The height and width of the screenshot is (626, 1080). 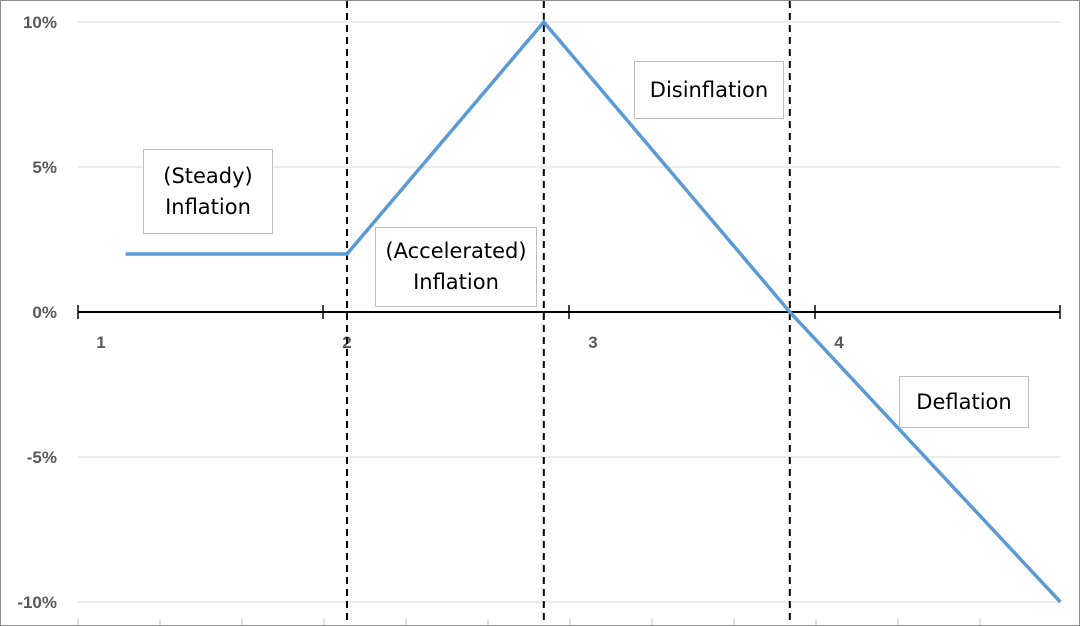 I want to click on annotation-accelerated-line2: Inflation, so click(x=456, y=282).